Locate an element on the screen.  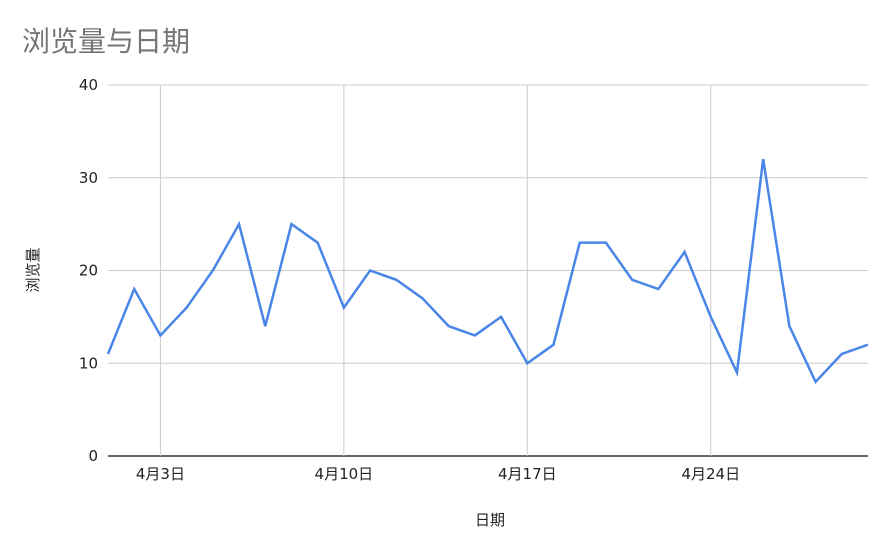
x-tick-label: 4月3日 is located at coordinates (160, 474).